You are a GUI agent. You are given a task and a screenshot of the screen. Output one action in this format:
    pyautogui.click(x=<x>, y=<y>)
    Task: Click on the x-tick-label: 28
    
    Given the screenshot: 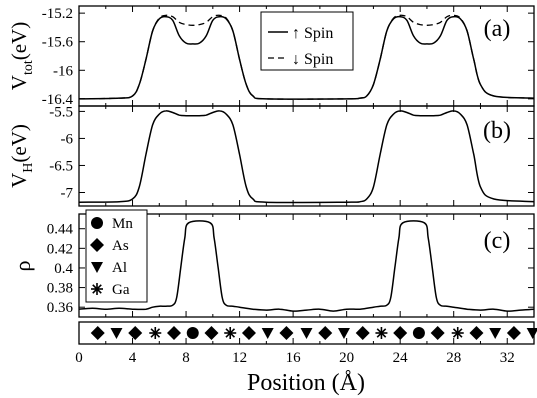 What is the action you would take?
    pyautogui.click(x=453, y=358)
    